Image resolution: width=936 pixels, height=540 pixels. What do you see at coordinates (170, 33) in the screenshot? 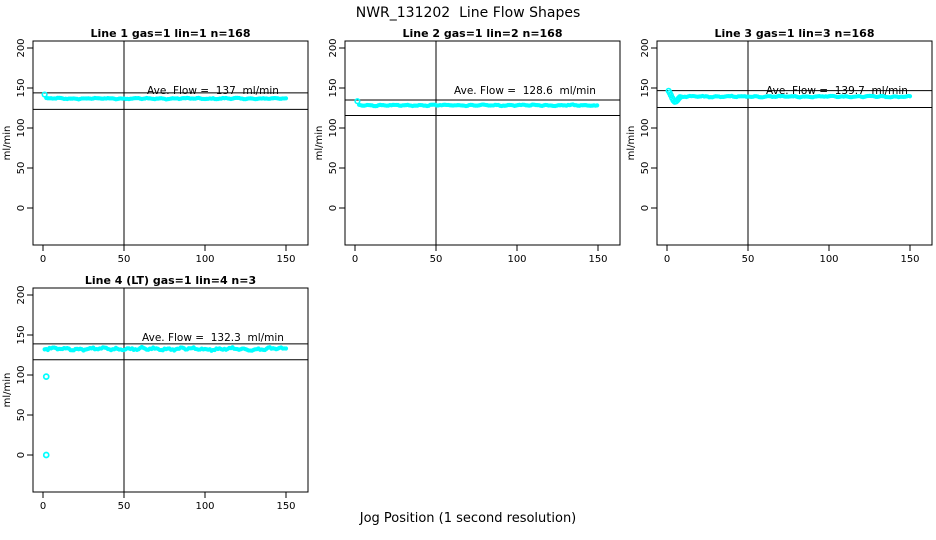
I see `panel-1-title: Line 1 gas=1 lin=1 n=168` at bounding box center [170, 33].